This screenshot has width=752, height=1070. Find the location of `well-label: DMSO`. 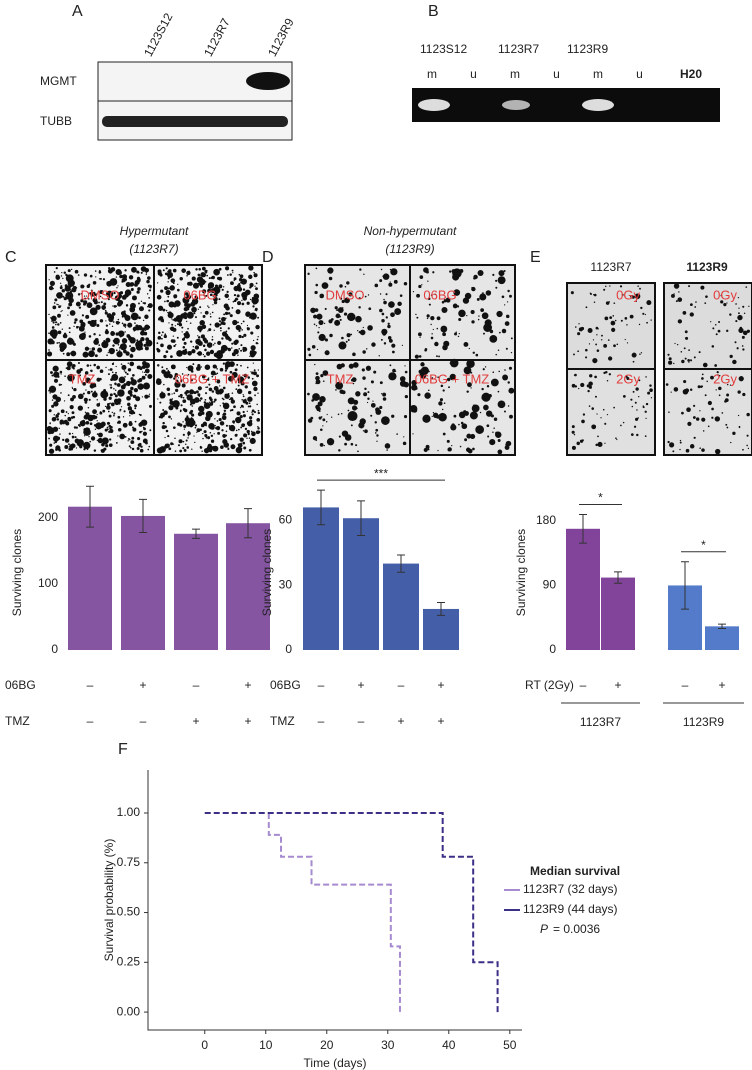

well-label: DMSO is located at coordinates (345, 294).